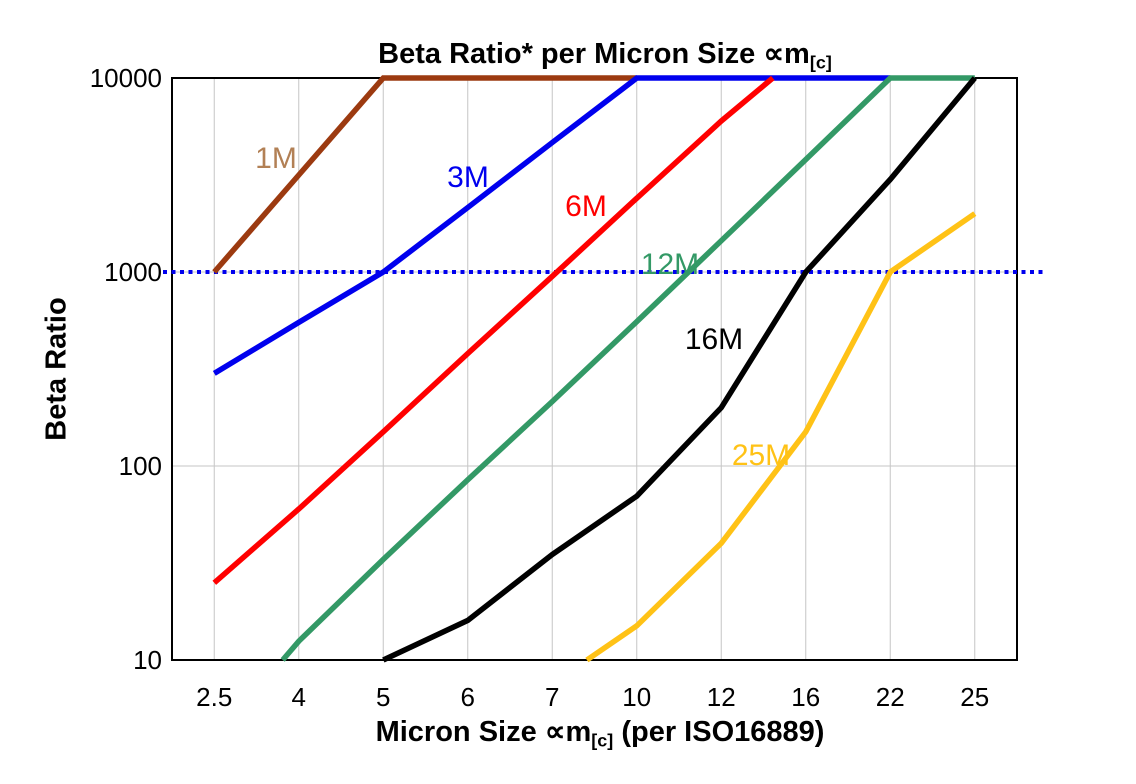  I want to click on series-label-3M: 3M, so click(468, 177).